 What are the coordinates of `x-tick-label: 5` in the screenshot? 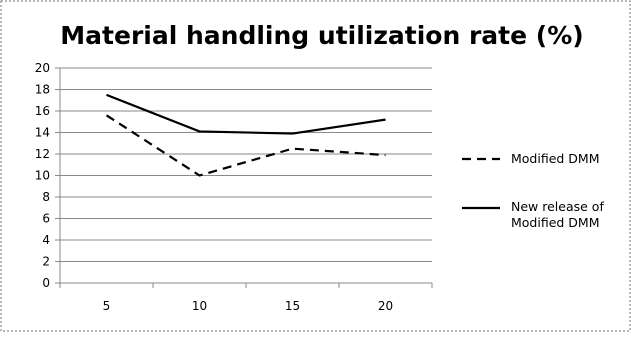 It's located at (107, 306).